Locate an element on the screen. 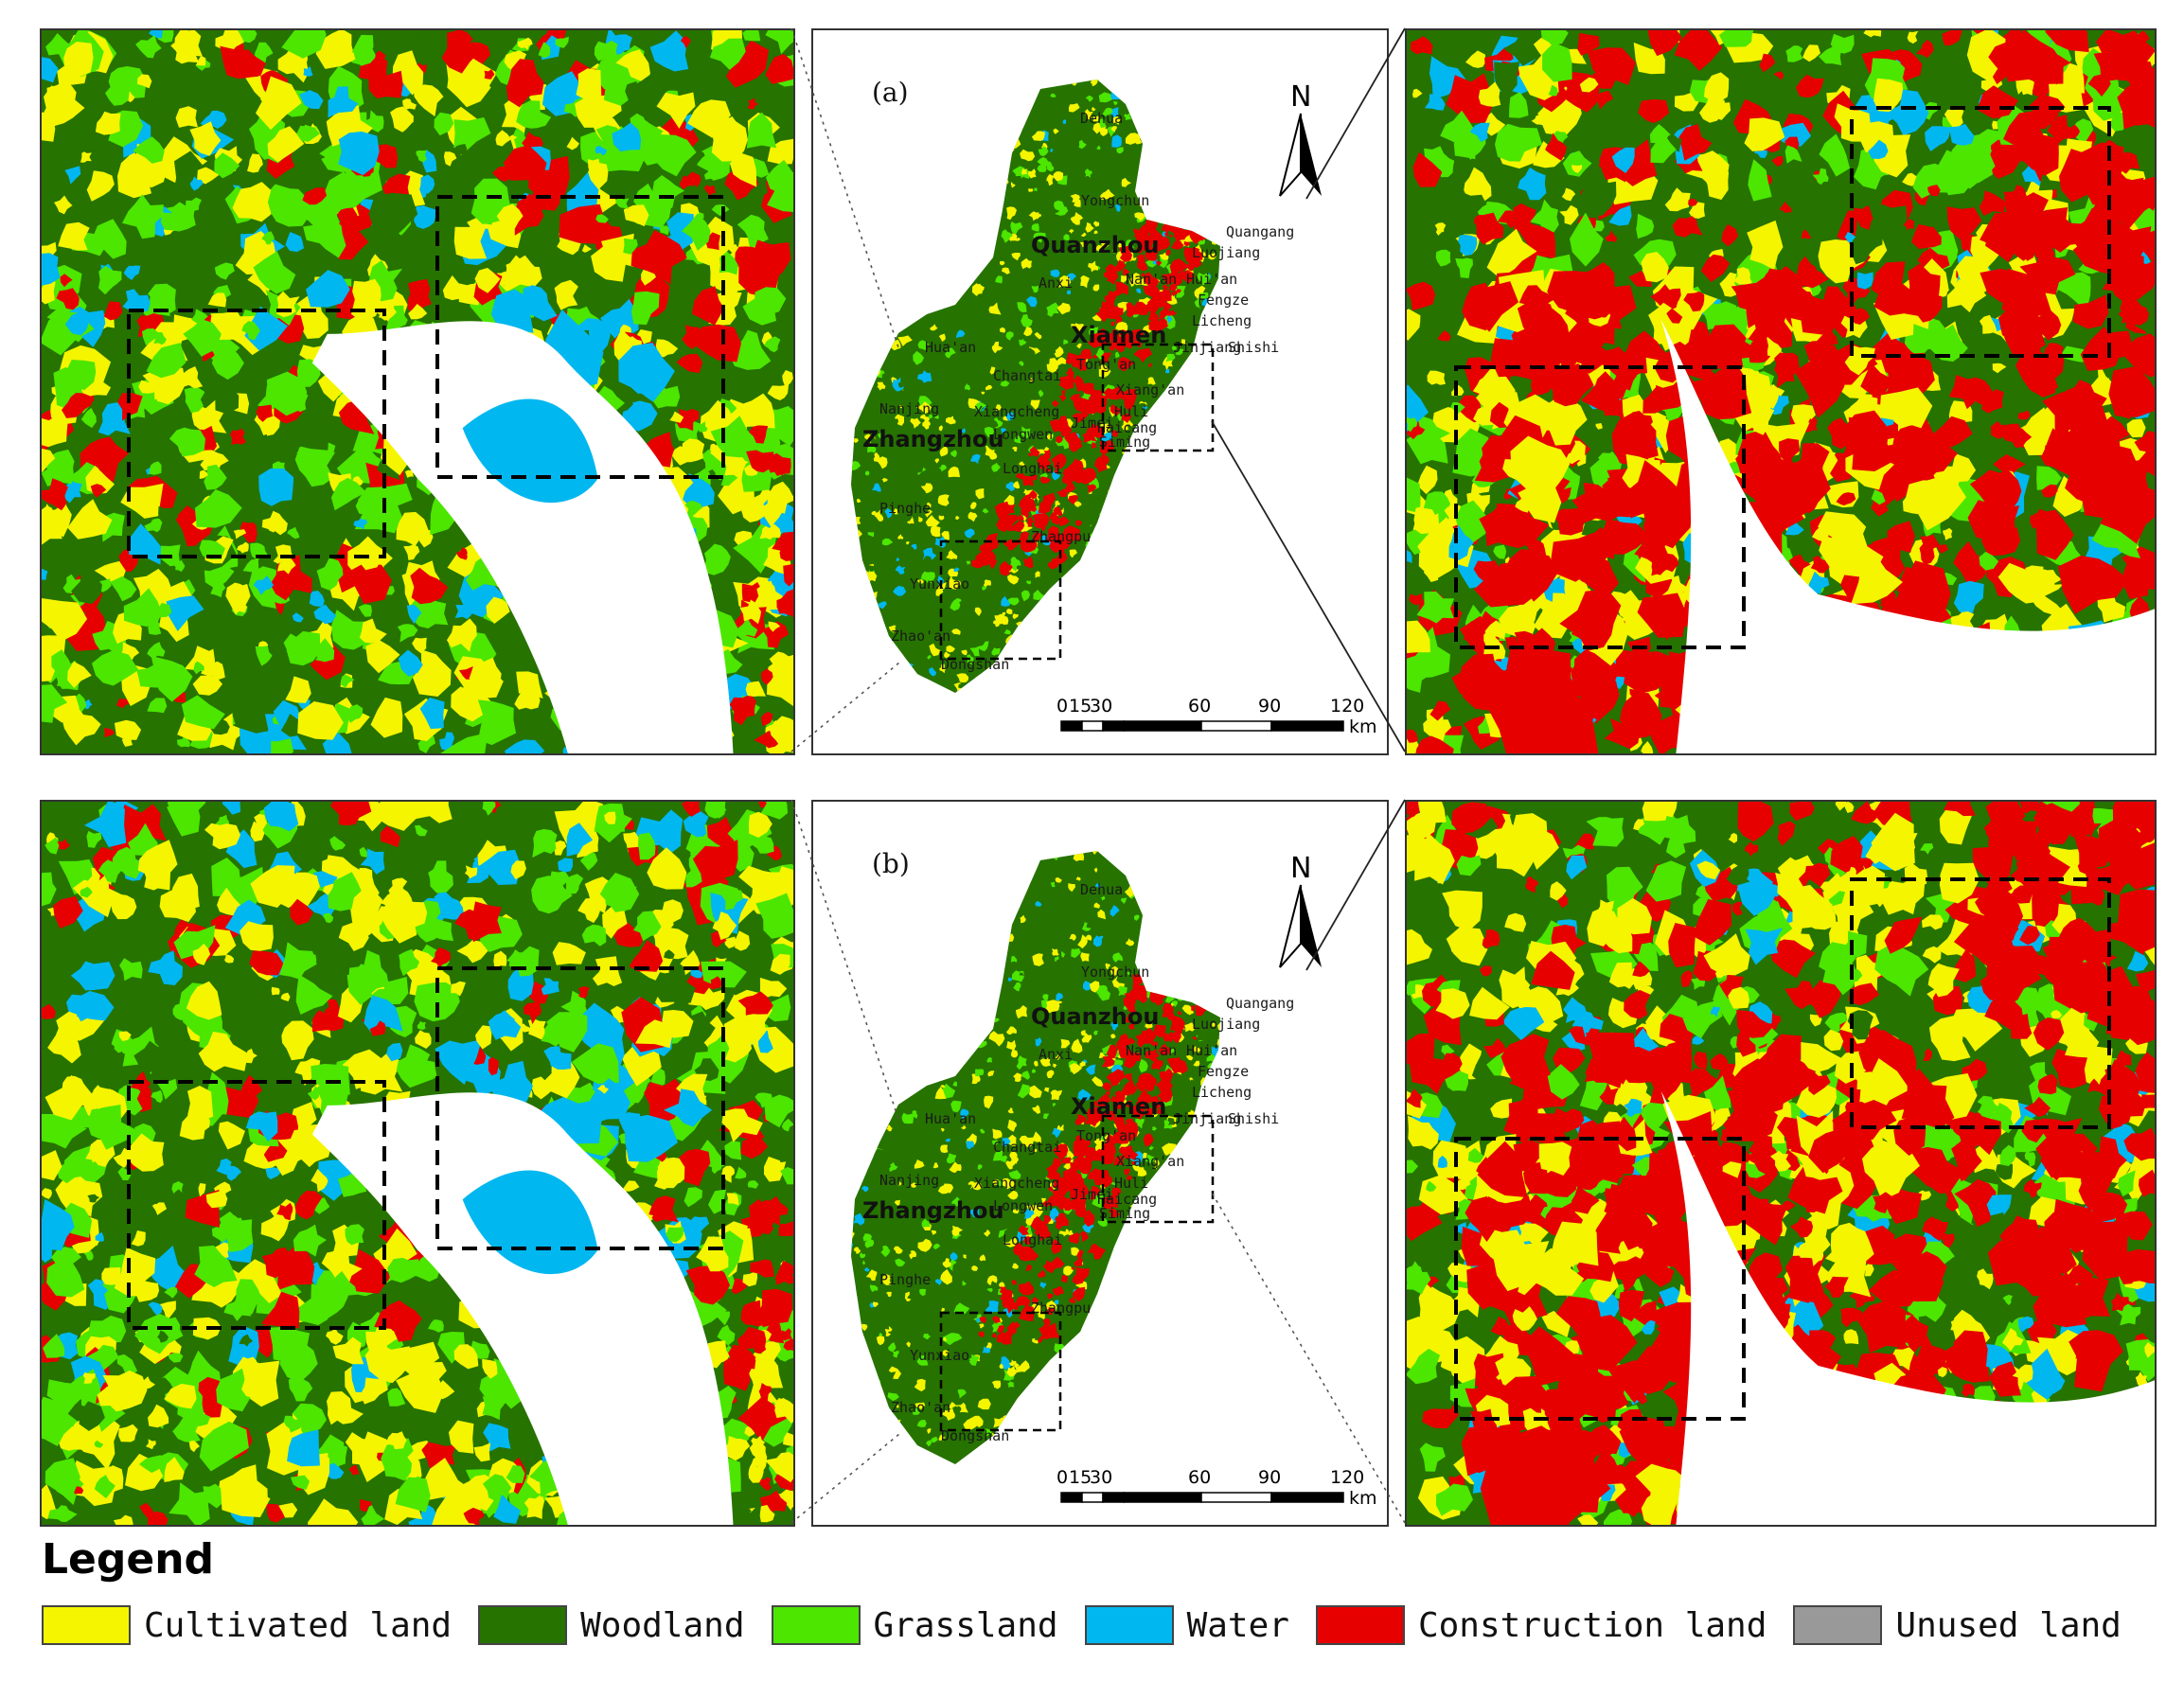 This screenshot has height=1681, width=2184. legend-label-unused: Unused land is located at coordinates (2009, 1625).